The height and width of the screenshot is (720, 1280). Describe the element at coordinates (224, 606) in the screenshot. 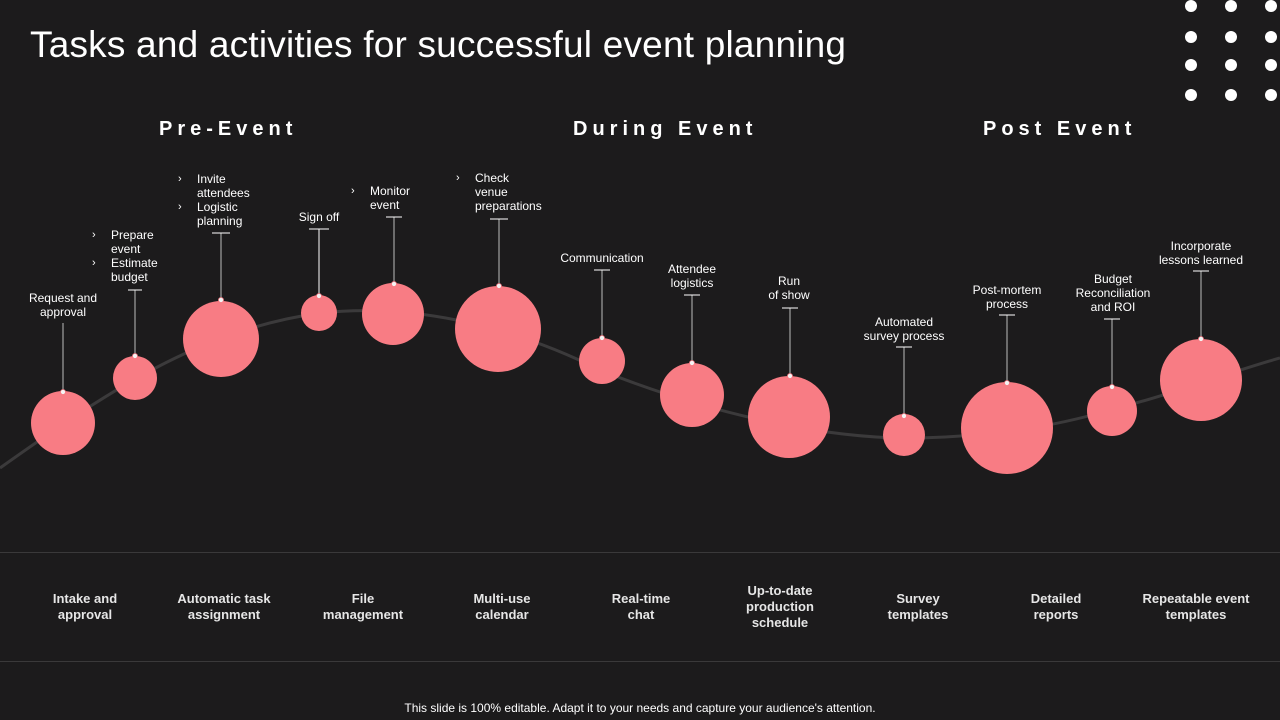

I see `feature-automatic-task-assignment: Automatic task assignment` at that location.